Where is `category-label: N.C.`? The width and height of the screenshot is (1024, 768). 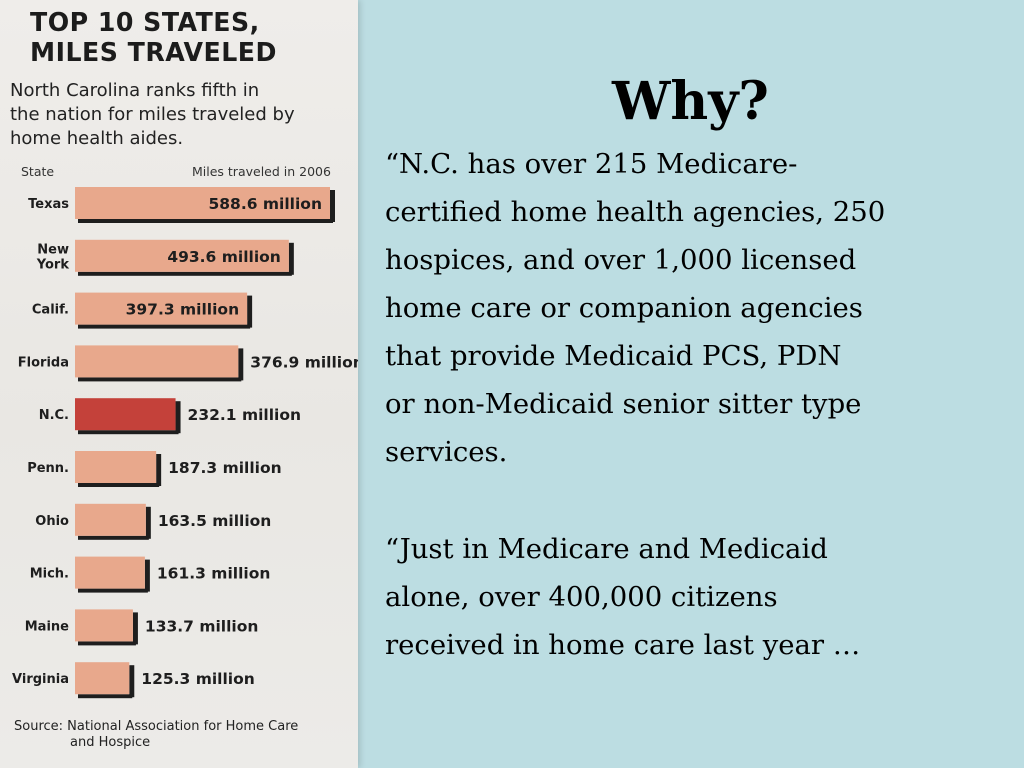
category-label: N.C. is located at coordinates (54, 415).